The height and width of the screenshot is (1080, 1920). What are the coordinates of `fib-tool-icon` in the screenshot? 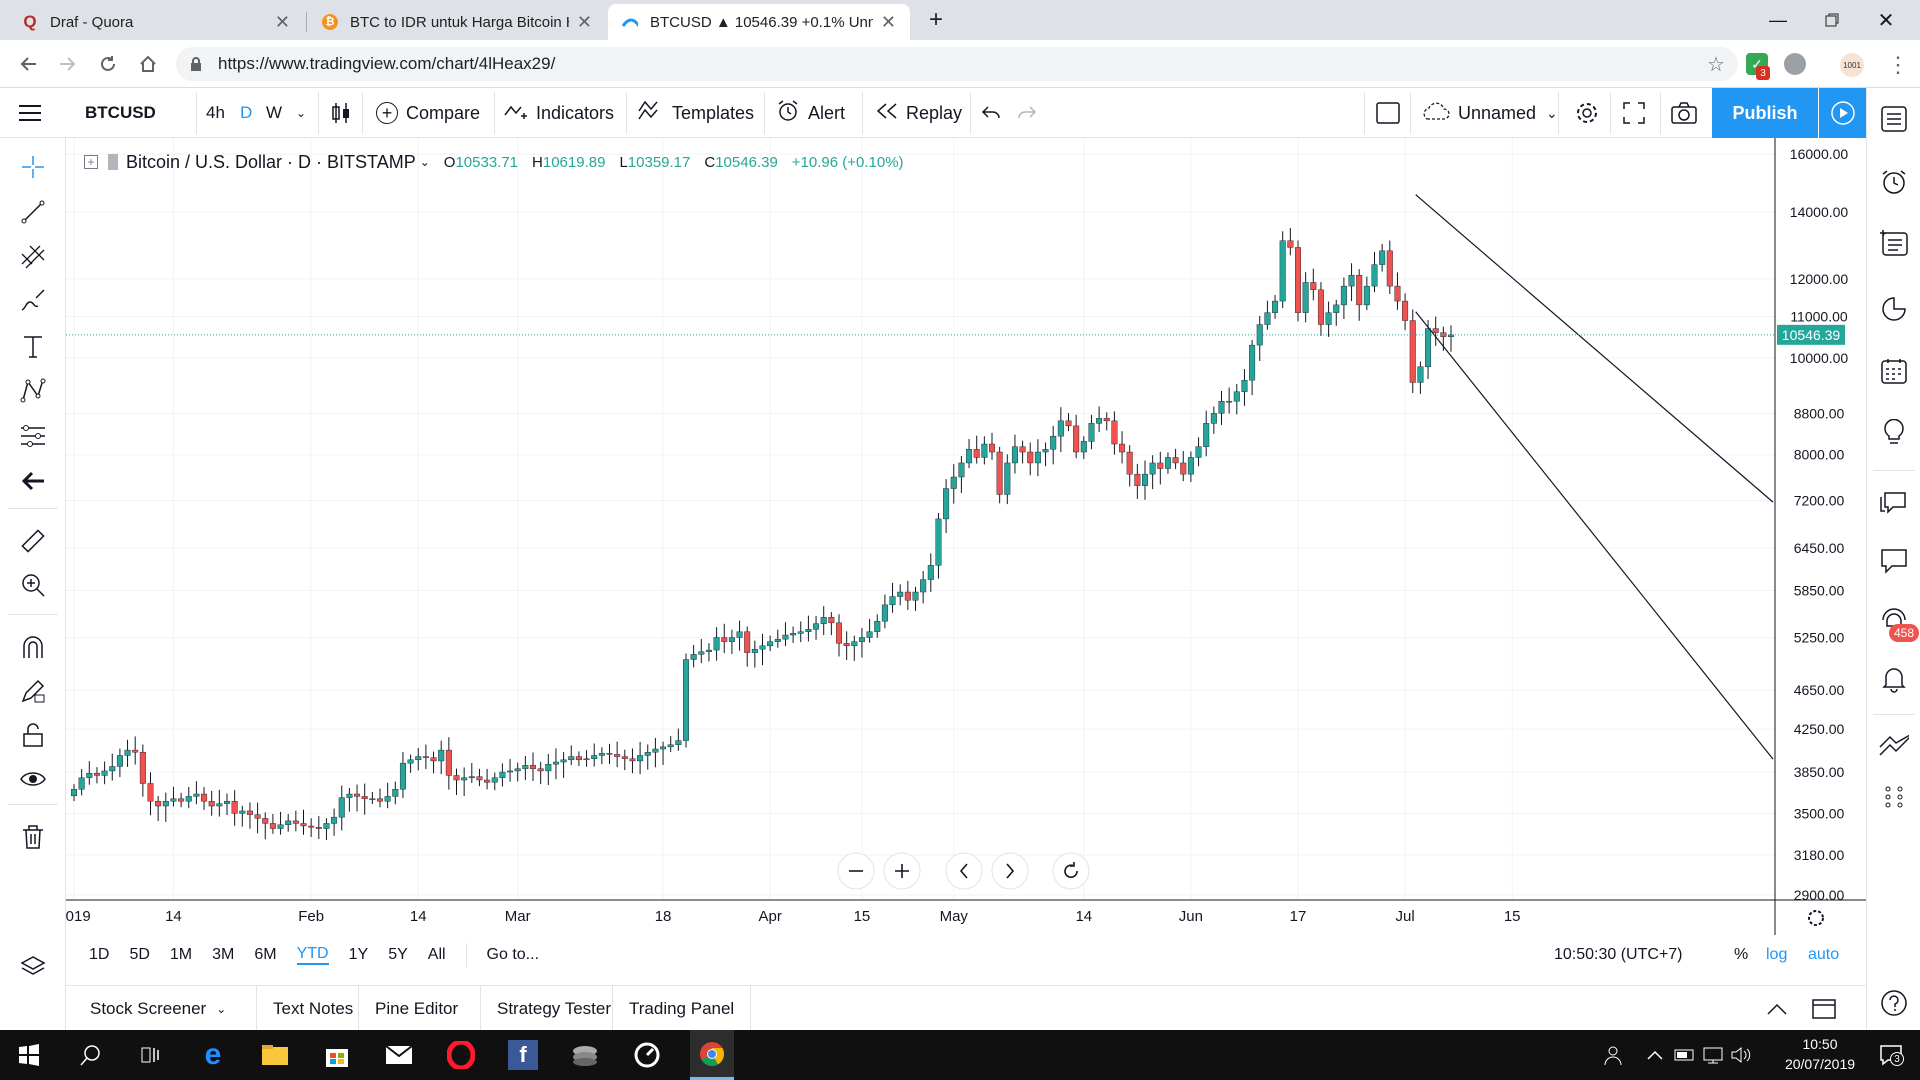 It's located at (33, 257).